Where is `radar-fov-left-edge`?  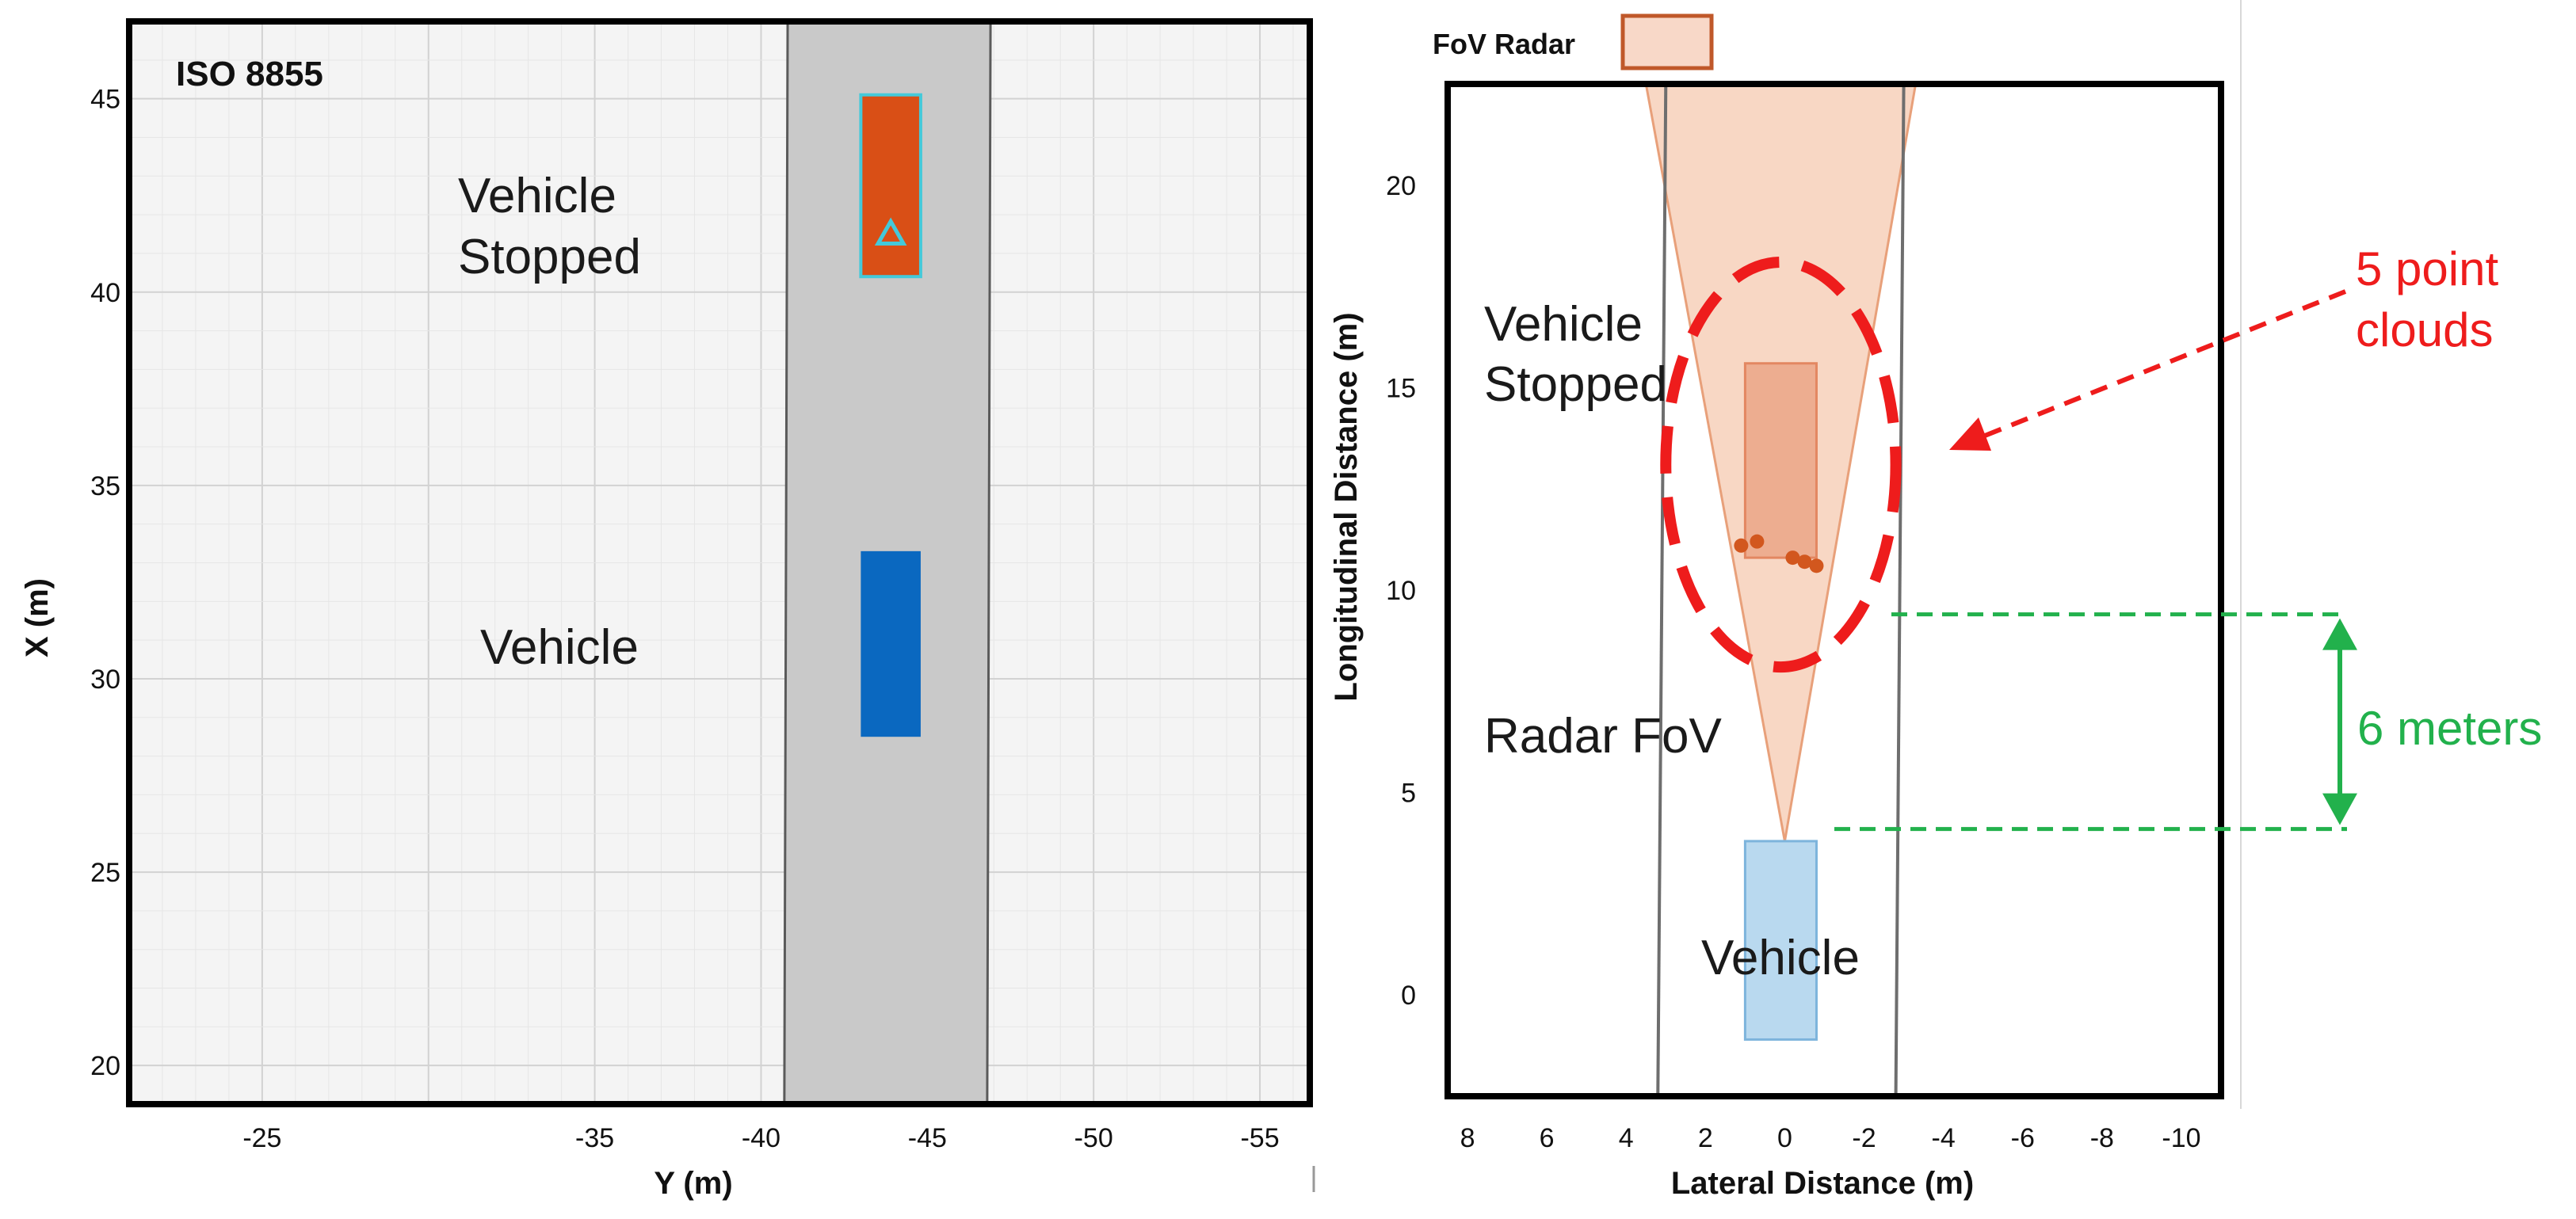
radar-fov-left-edge is located at coordinates (1715, 463).